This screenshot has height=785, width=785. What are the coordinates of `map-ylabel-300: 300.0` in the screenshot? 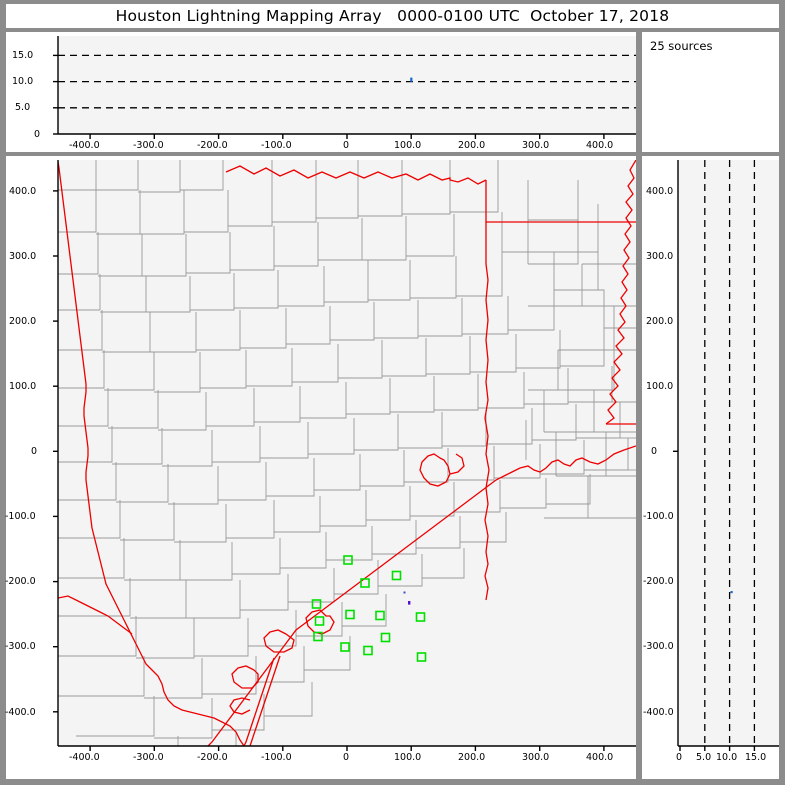 It's located at (23, 256).